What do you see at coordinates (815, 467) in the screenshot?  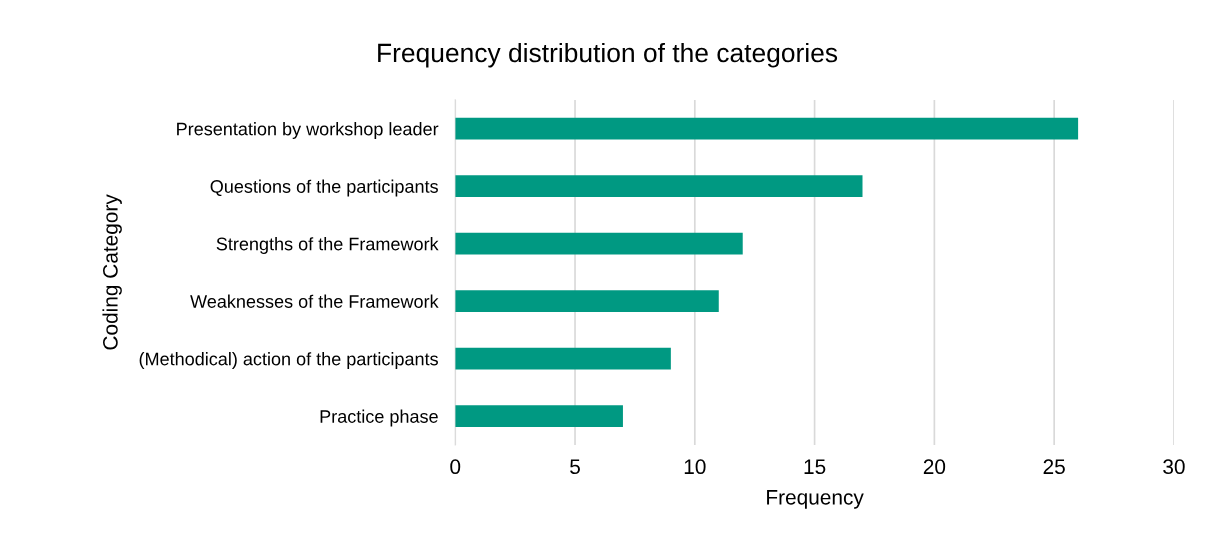 I see `x-tick-label: 15` at bounding box center [815, 467].